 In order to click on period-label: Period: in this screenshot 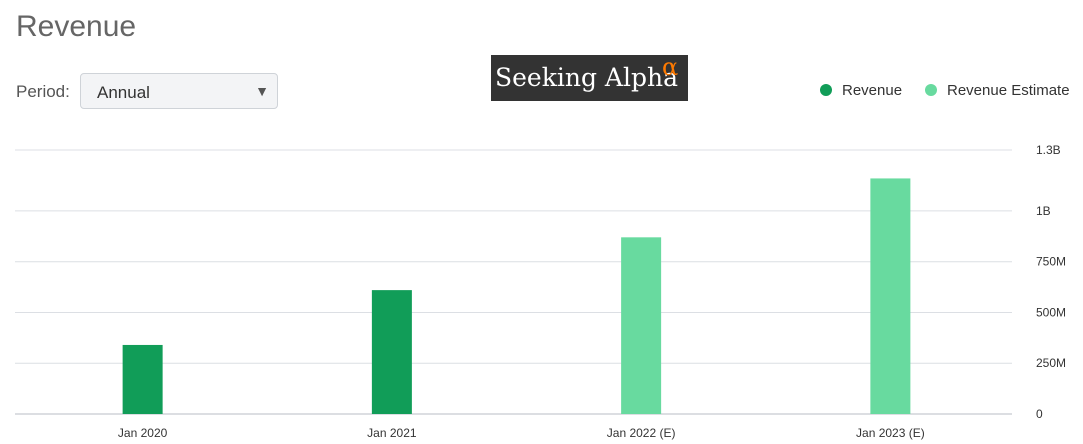, I will do `click(43, 91)`.